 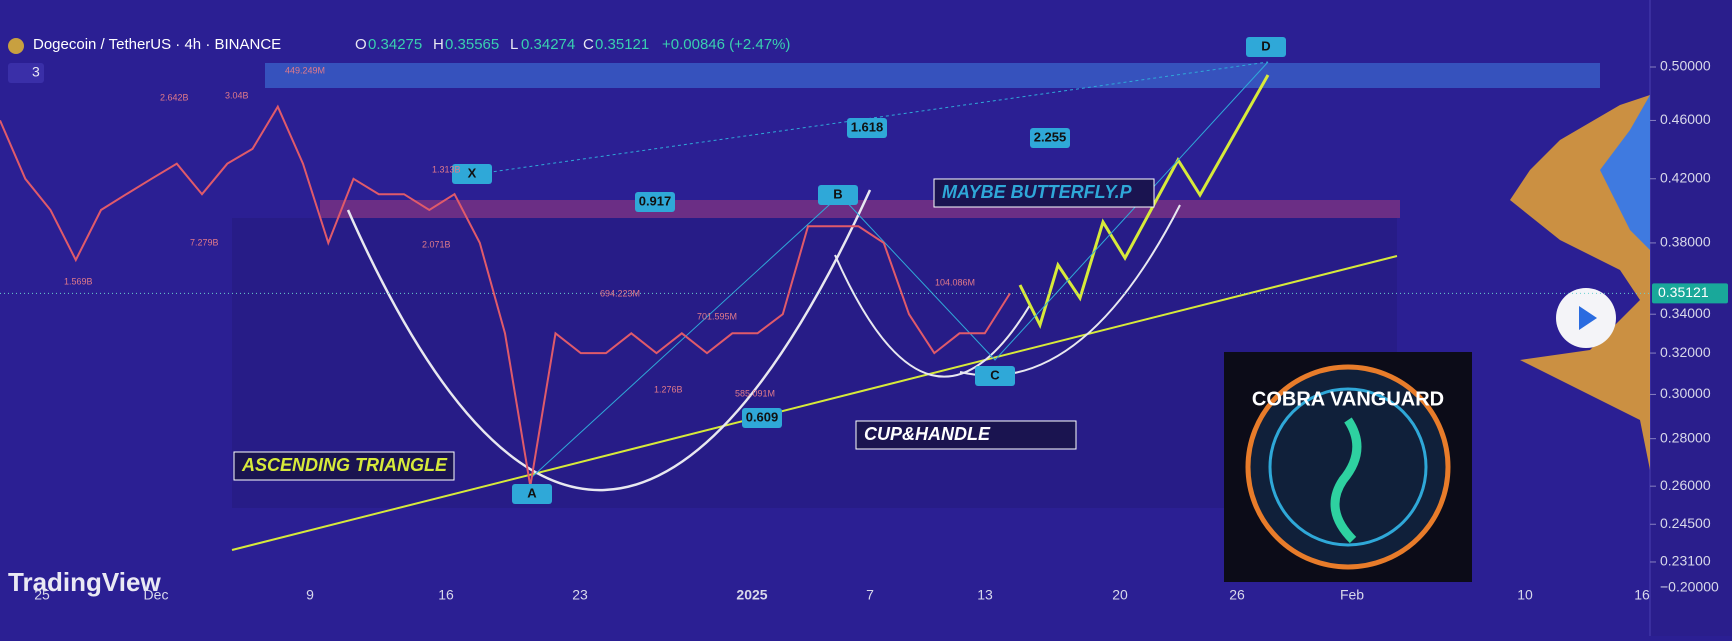 What do you see at coordinates (1037, 192) in the screenshot?
I see `annotation: MAYBE BUTTERFLY.P` at bounding box center [1037, 192].